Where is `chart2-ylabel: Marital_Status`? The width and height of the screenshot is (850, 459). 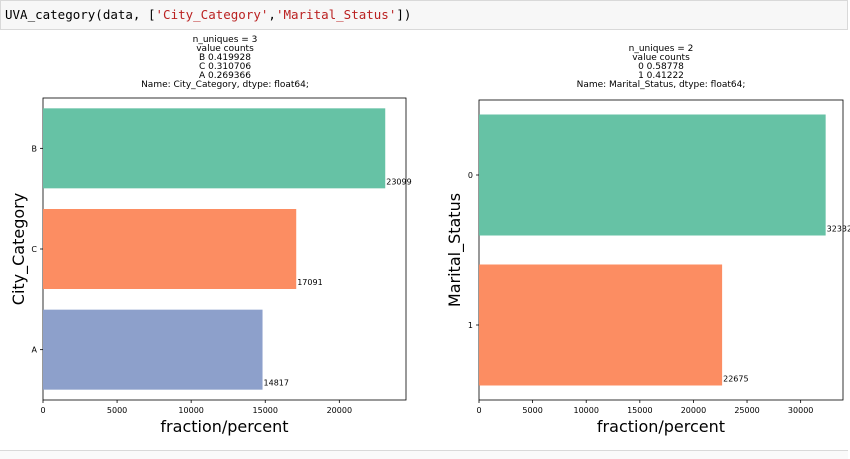 chart2-ylabel: Marital_Status is located at coordinates (455, 250).